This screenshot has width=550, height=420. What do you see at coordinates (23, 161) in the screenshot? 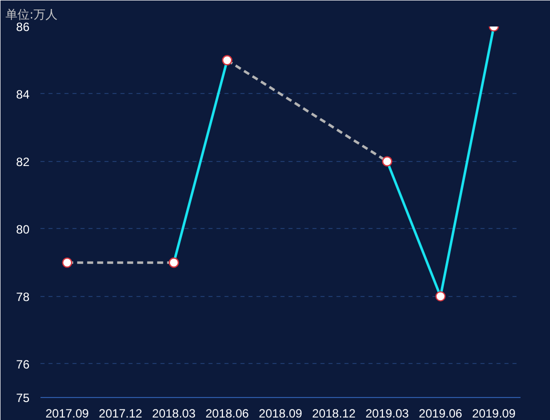
I see `y-tick-label: 82` at bounding box center [23, 161].